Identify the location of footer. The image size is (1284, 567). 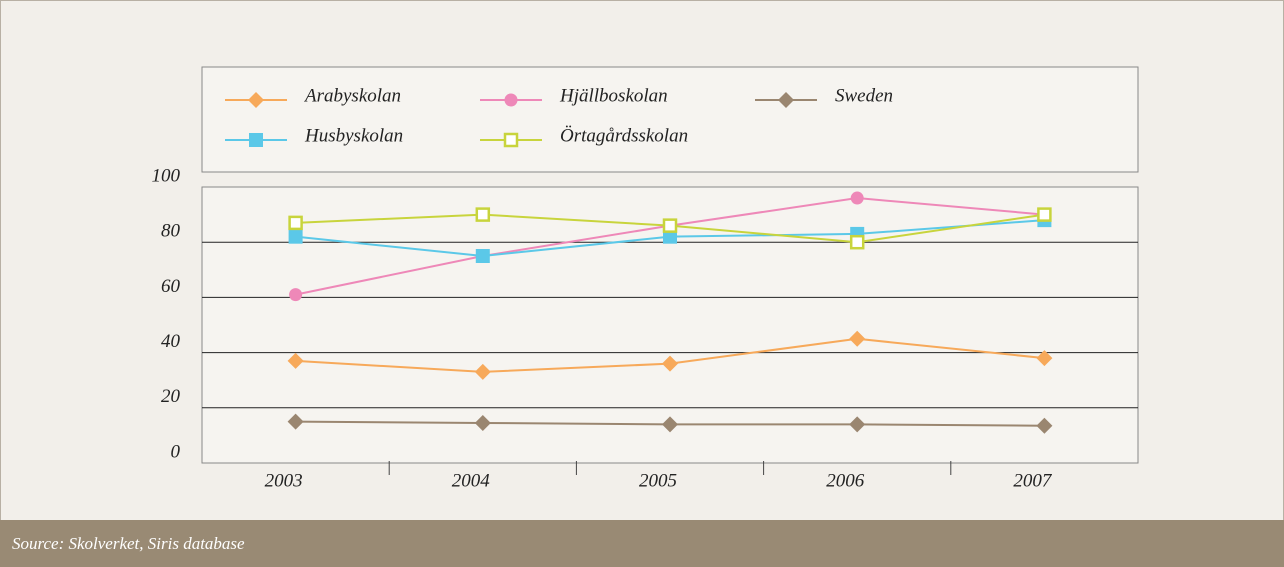
(642, 543).